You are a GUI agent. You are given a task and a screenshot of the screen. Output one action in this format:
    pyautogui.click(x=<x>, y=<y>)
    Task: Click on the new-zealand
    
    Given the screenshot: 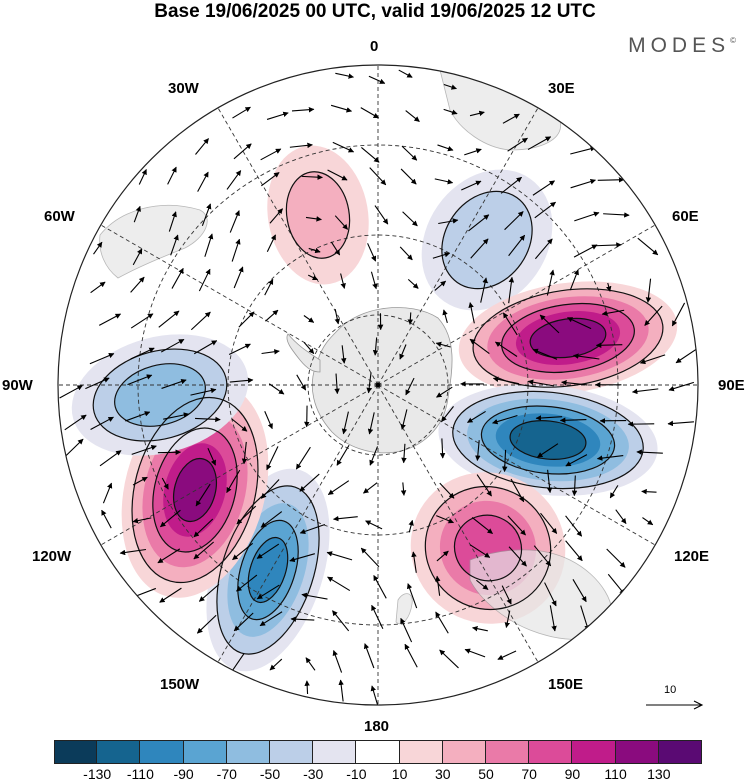 What is the action you would take?
    pyautogui.click(x=404, y=609)
    